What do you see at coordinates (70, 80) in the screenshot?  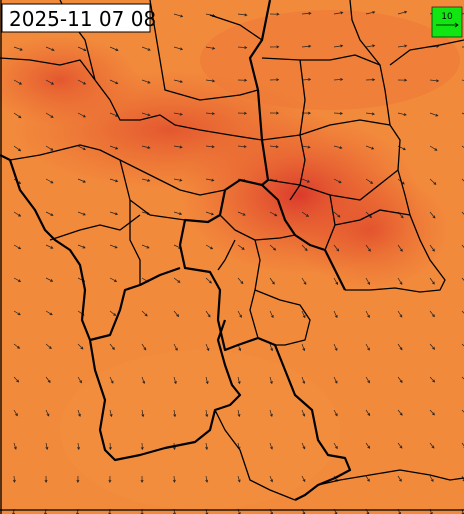 I see `hotspot` at bounding box center [70, 80].